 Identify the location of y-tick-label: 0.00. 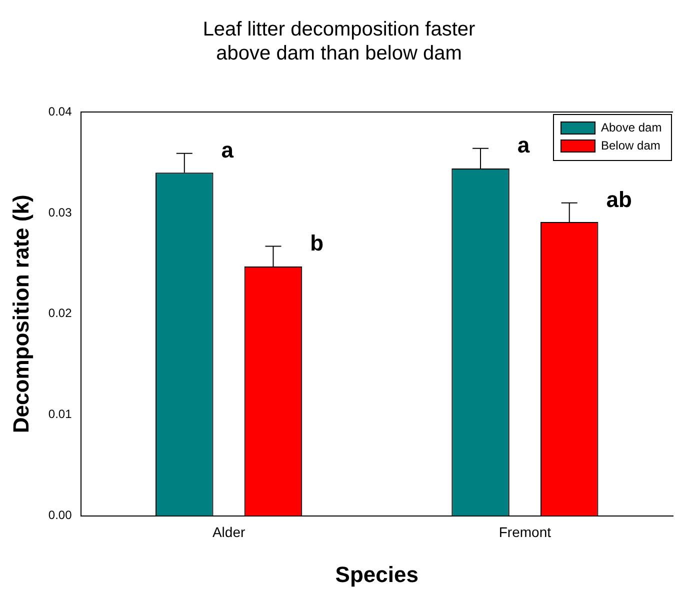
(60, 515).